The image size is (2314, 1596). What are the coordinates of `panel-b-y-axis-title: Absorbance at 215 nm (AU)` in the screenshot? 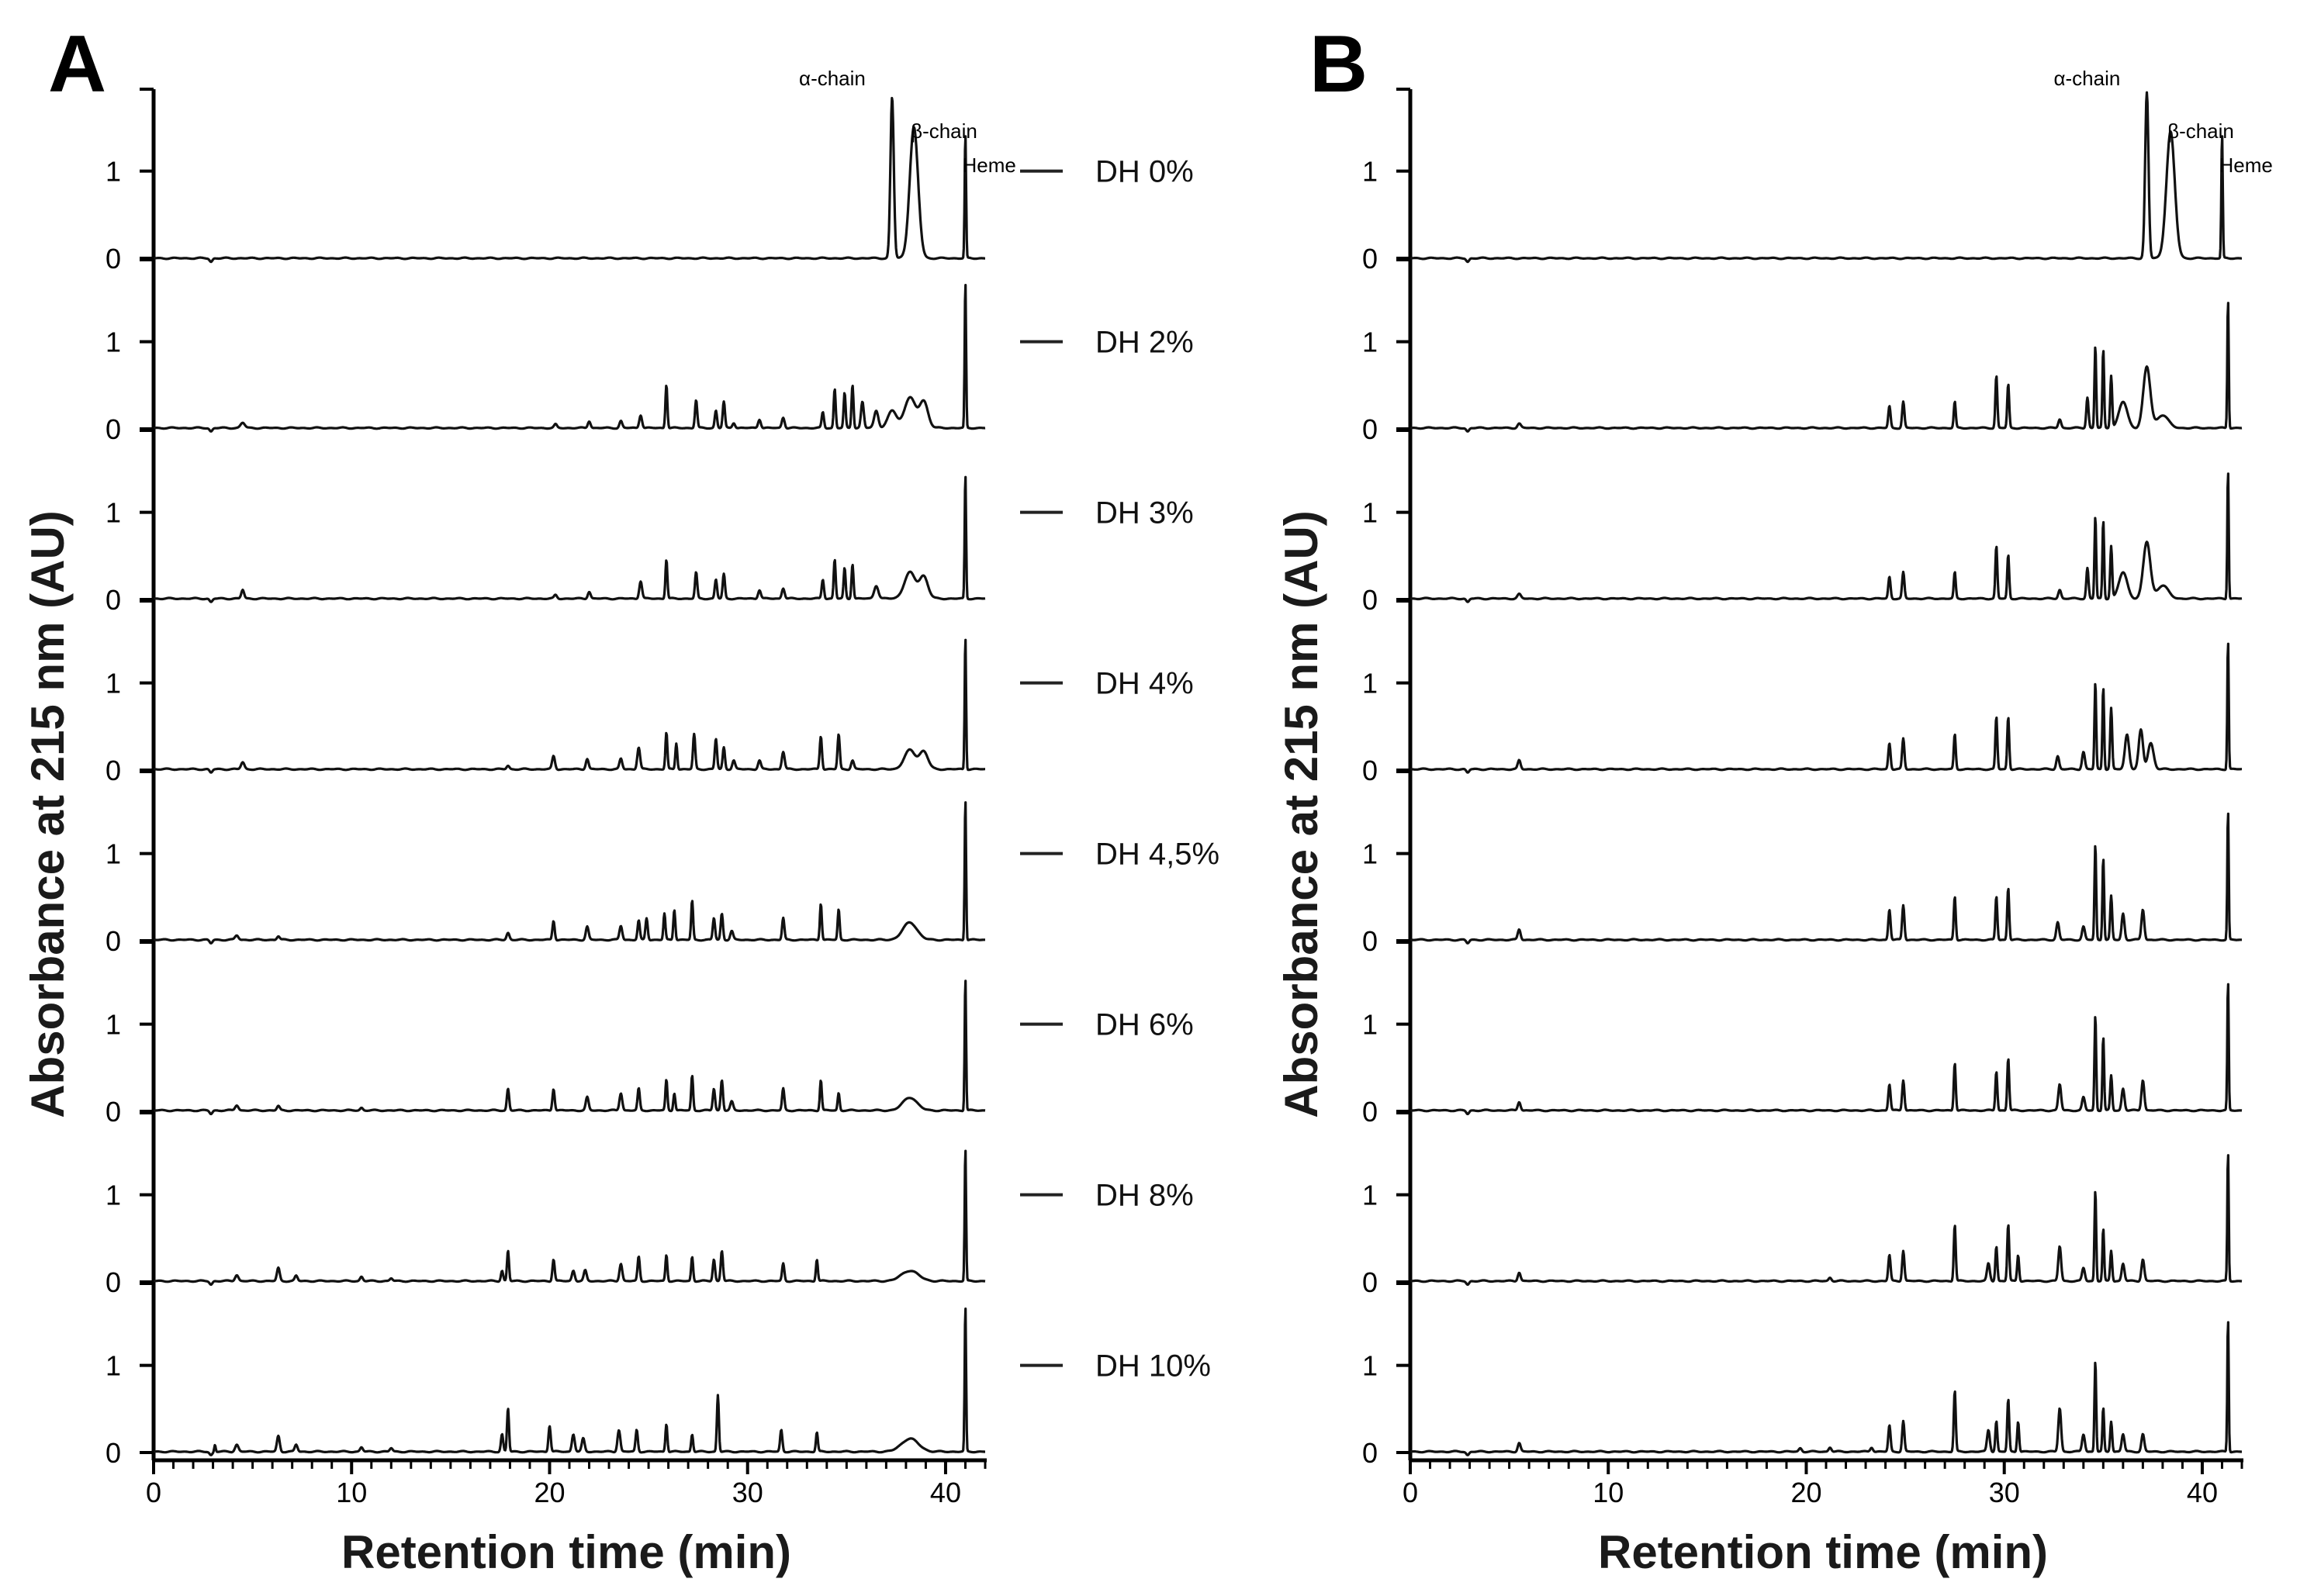 It's located at (1301, 814).